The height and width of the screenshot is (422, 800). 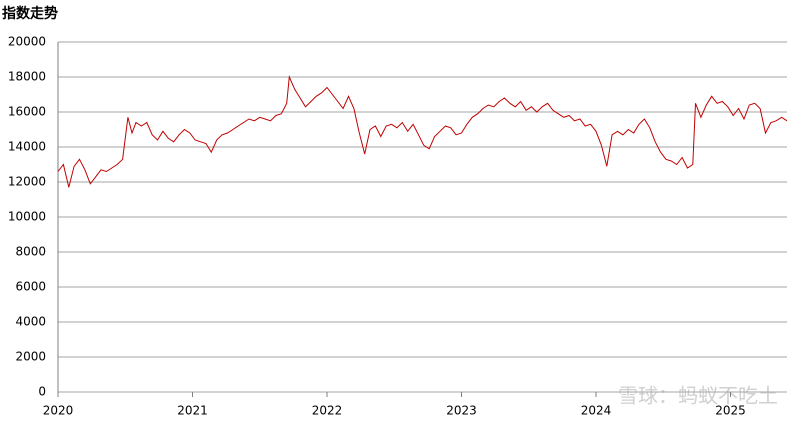 What do you see at coordinates (27, 147) in the screenshot?
I see `y-tick-label: 14000` at bounding box center [27, 147].